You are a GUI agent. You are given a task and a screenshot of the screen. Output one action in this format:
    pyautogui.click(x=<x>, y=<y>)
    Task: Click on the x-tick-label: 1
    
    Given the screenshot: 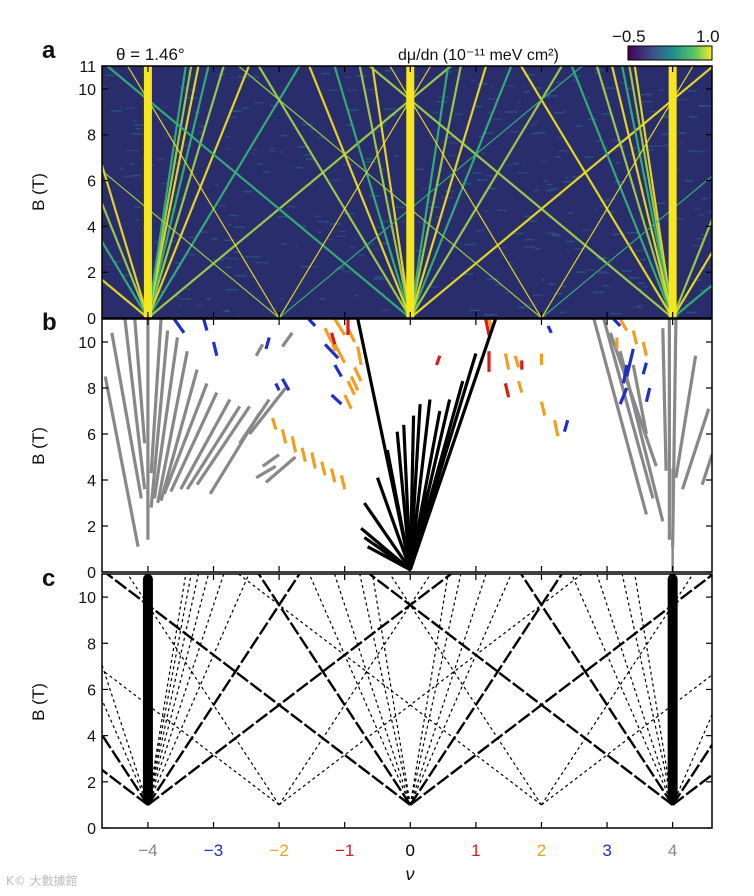 What is the action you would take?
    pyautogui.click(x=475, y=850)
    